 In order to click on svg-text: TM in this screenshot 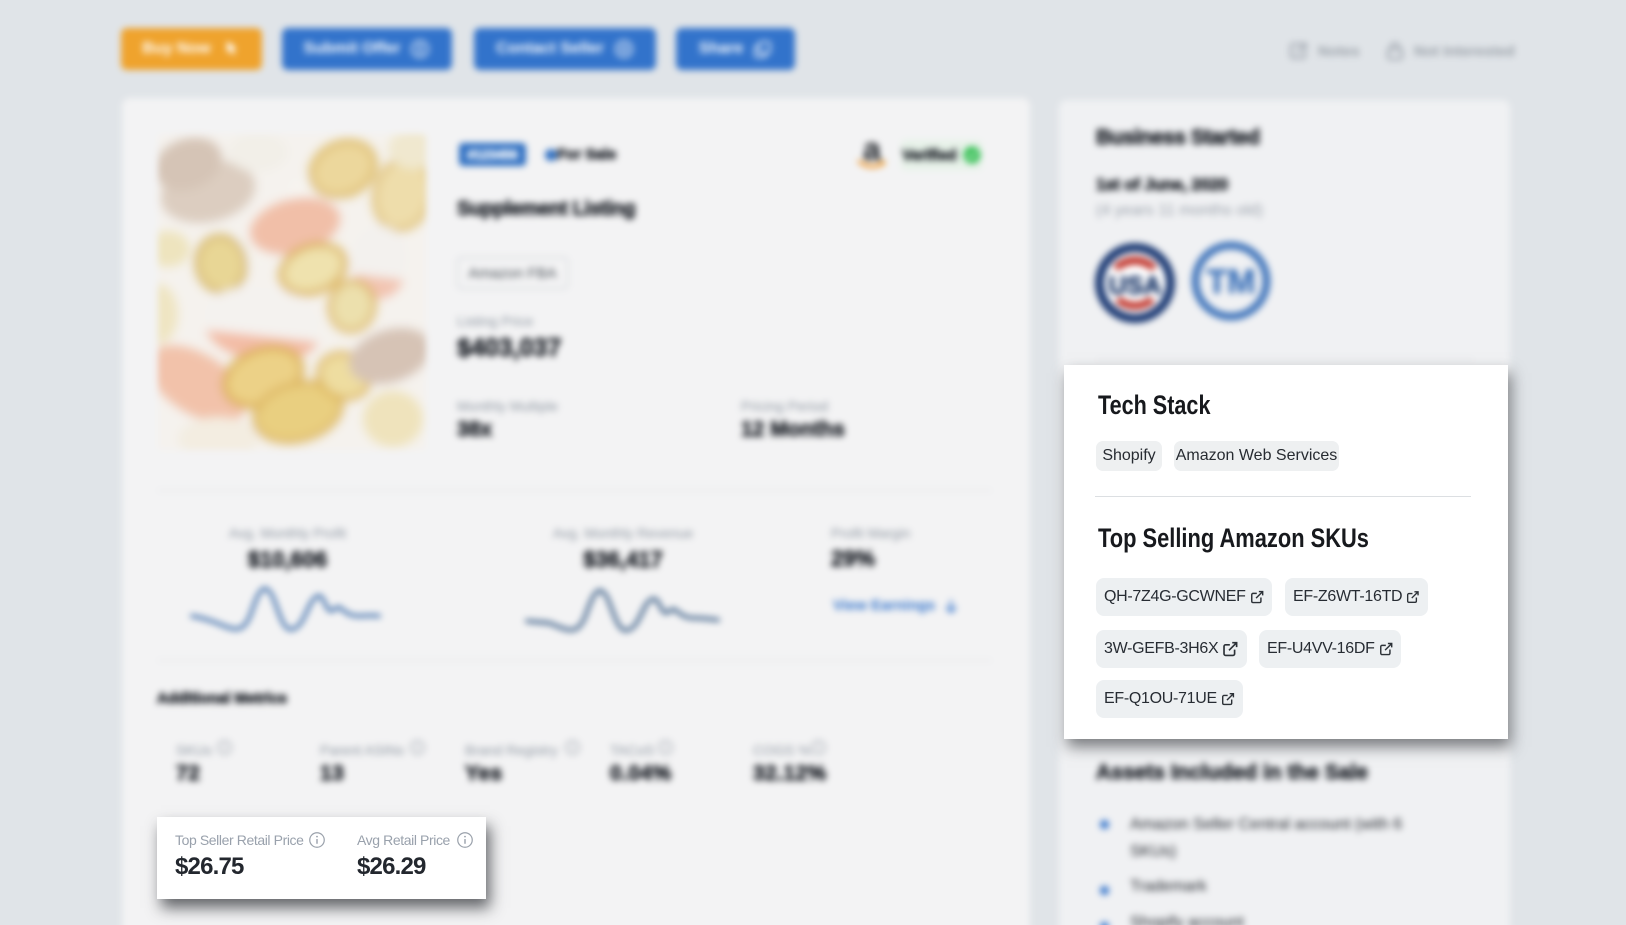, I will do `click(1230, 282)`.